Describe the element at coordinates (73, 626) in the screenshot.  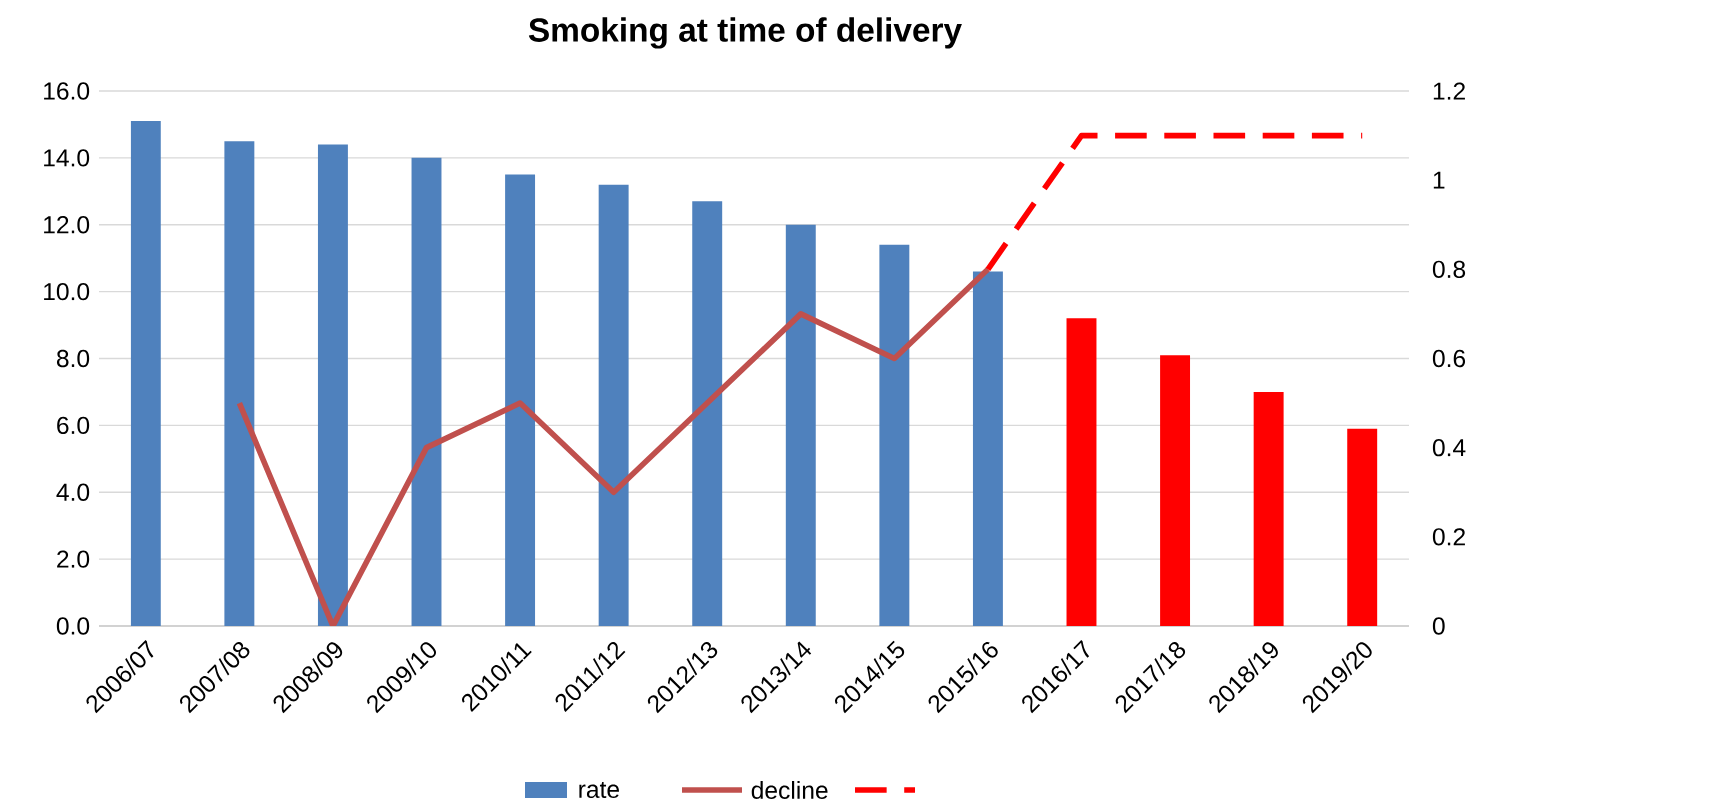
I see `y-tick-label: 0.0` at that location.